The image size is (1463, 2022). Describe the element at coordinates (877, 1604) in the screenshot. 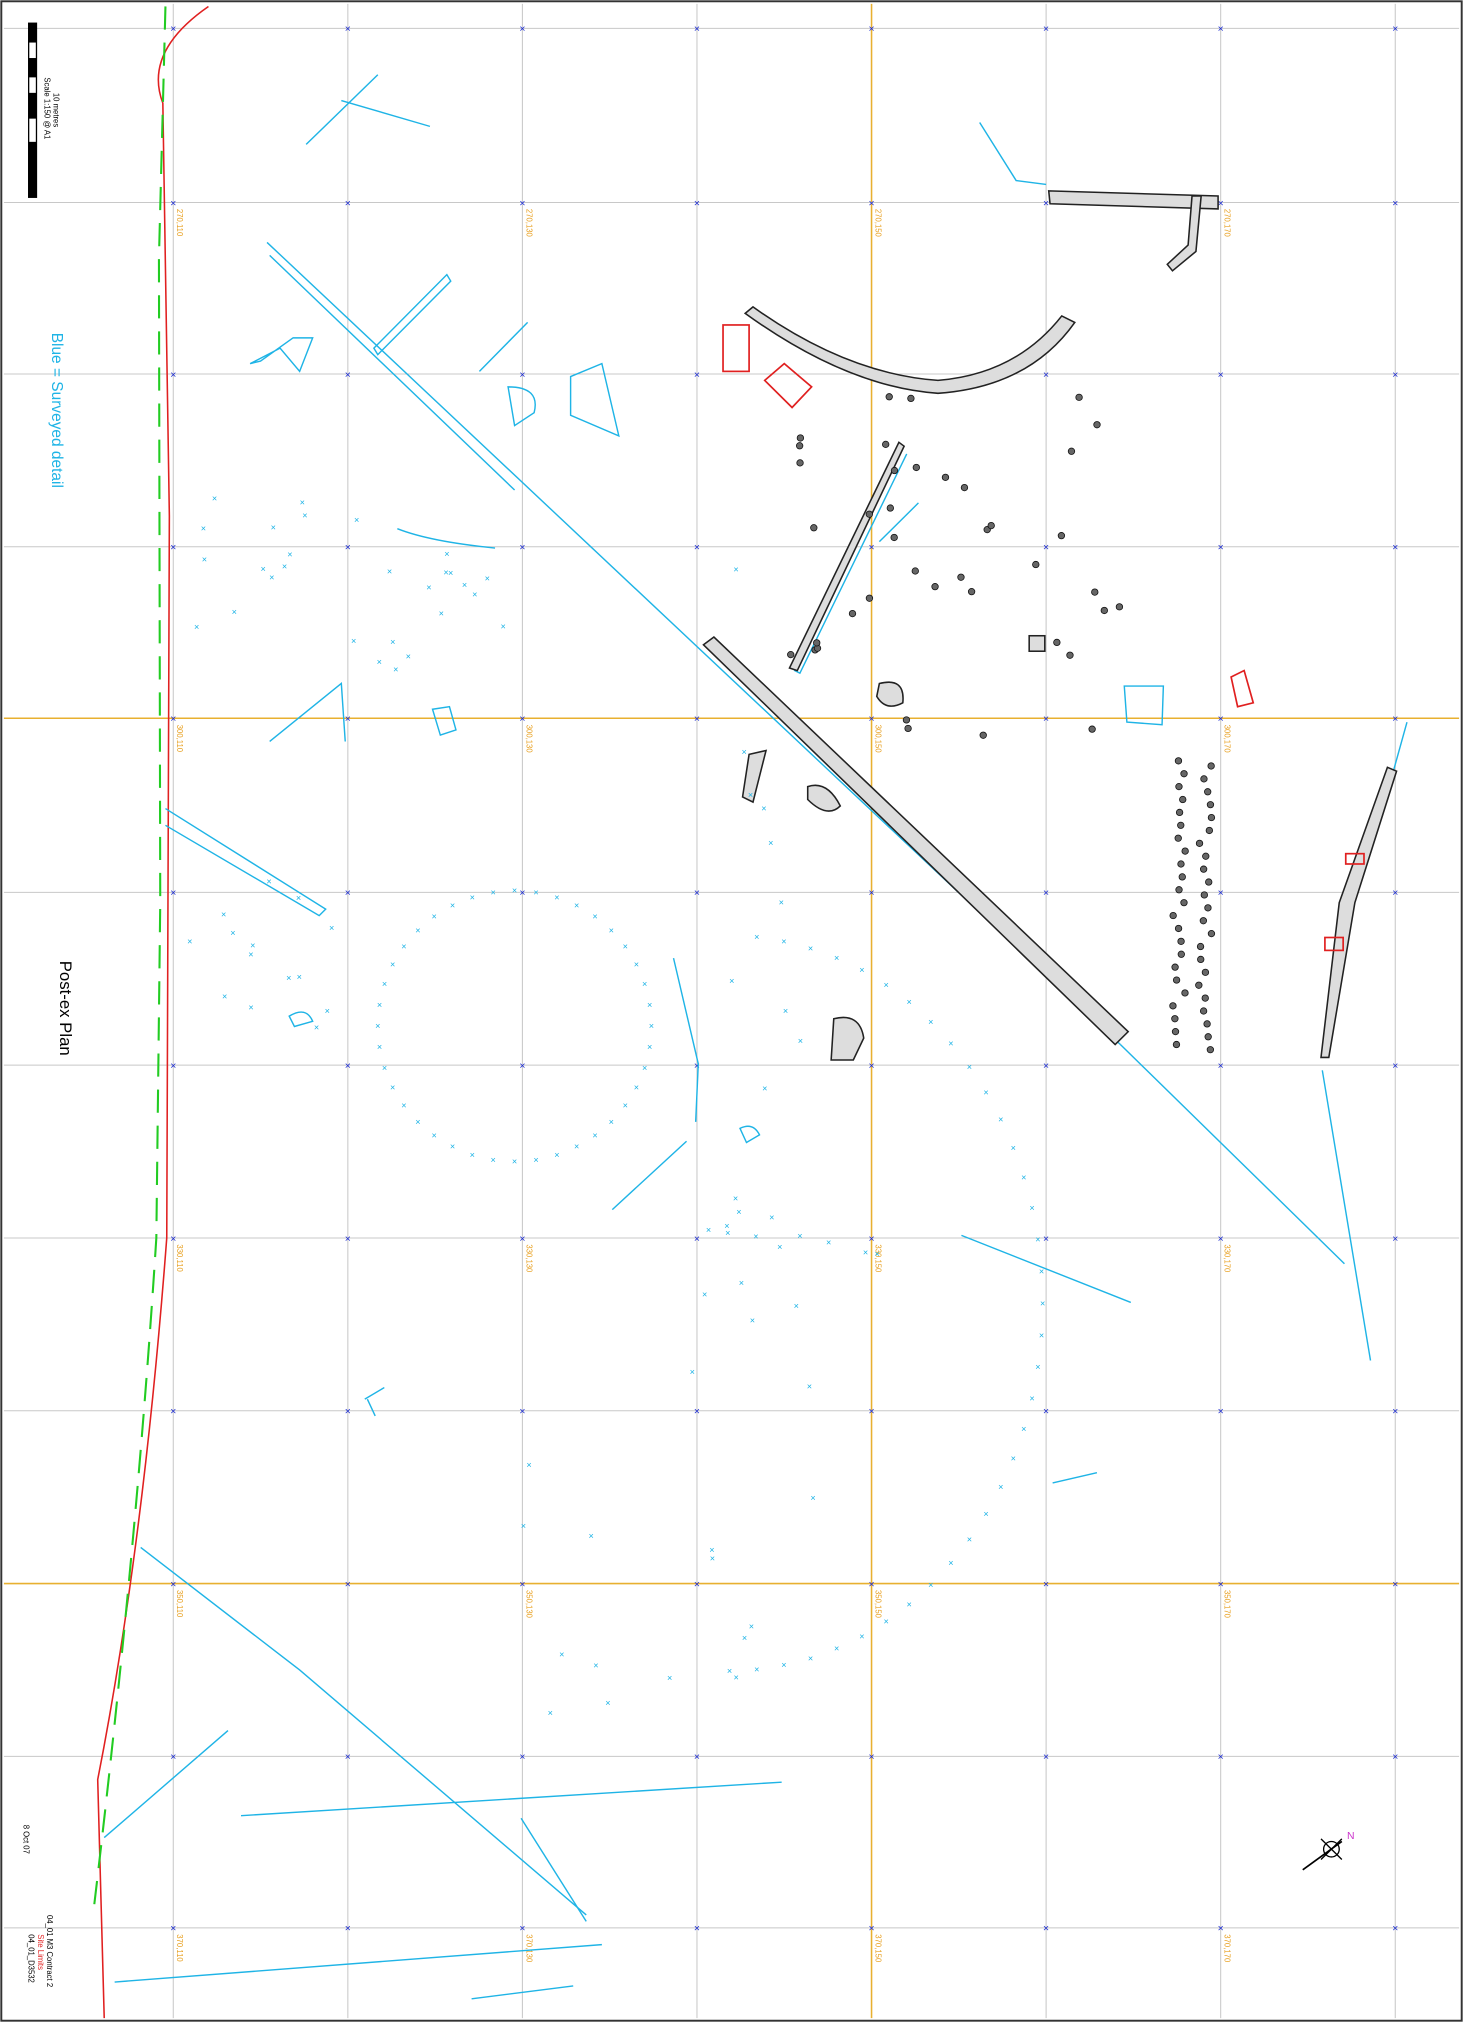

I see `grid-label: 350,150` at that location.